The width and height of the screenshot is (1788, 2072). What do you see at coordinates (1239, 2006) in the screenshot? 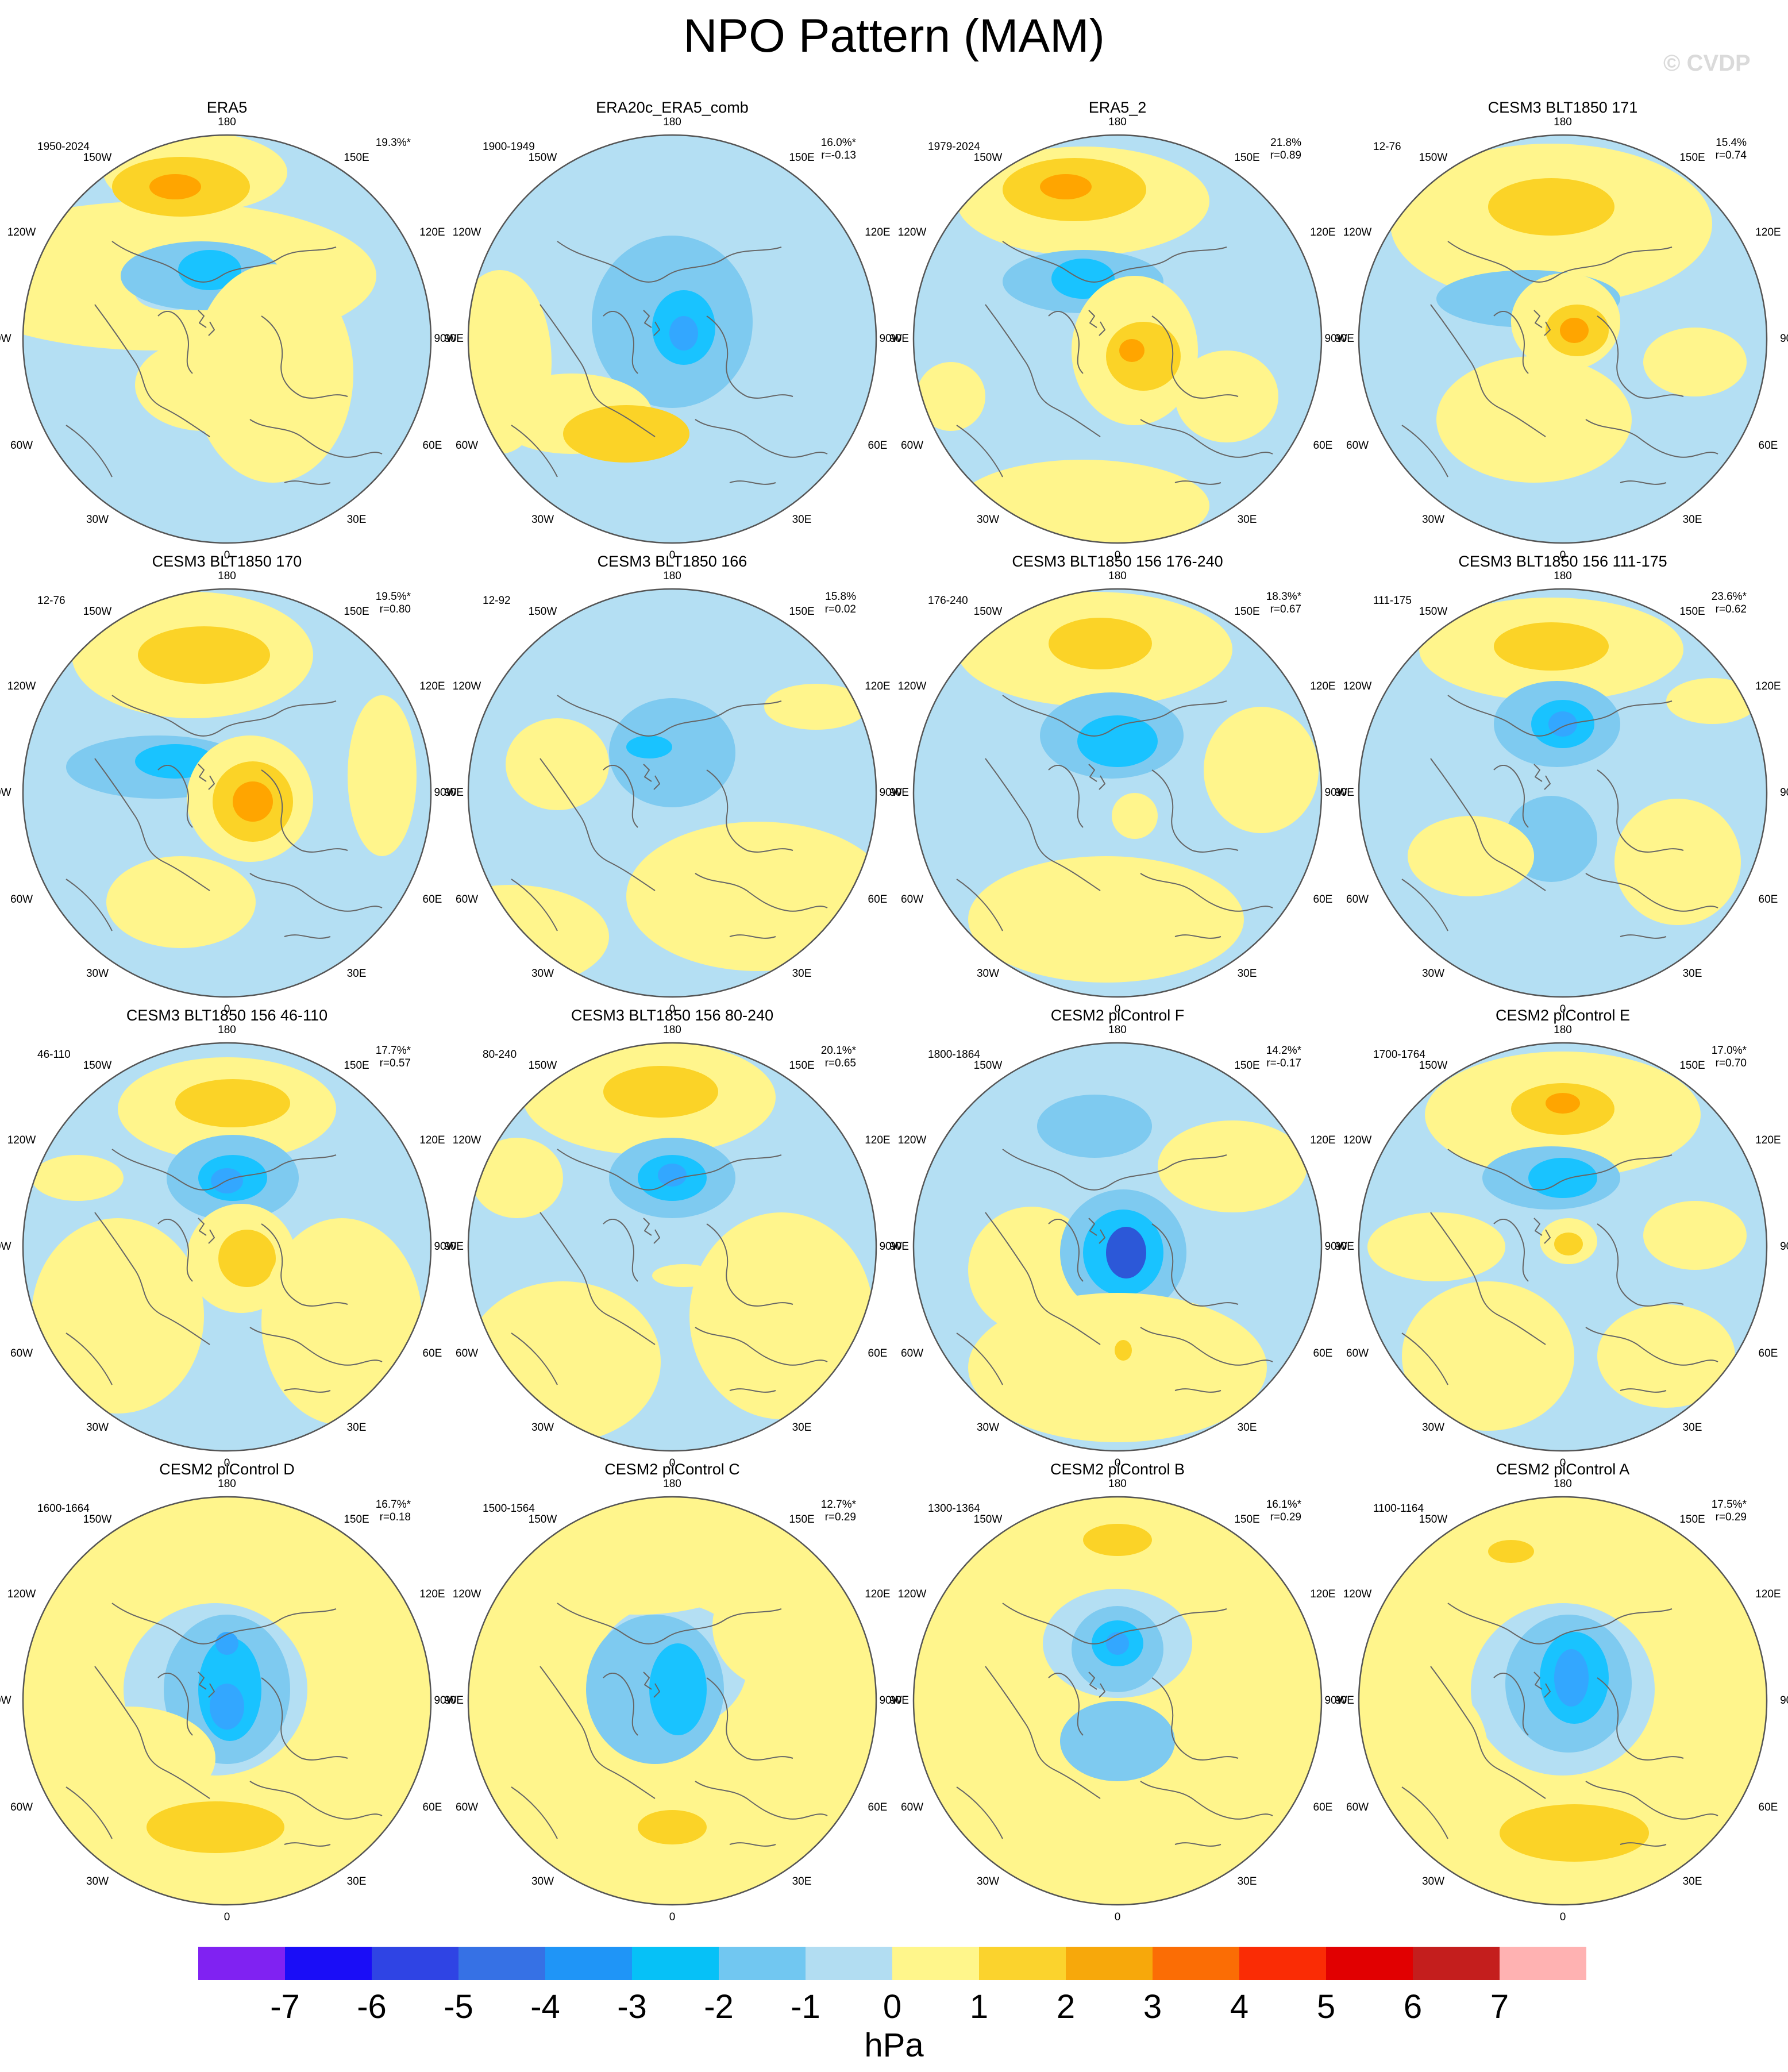
I see `colorbar-tick-label: 4` at bounding box center [1239, 2006].